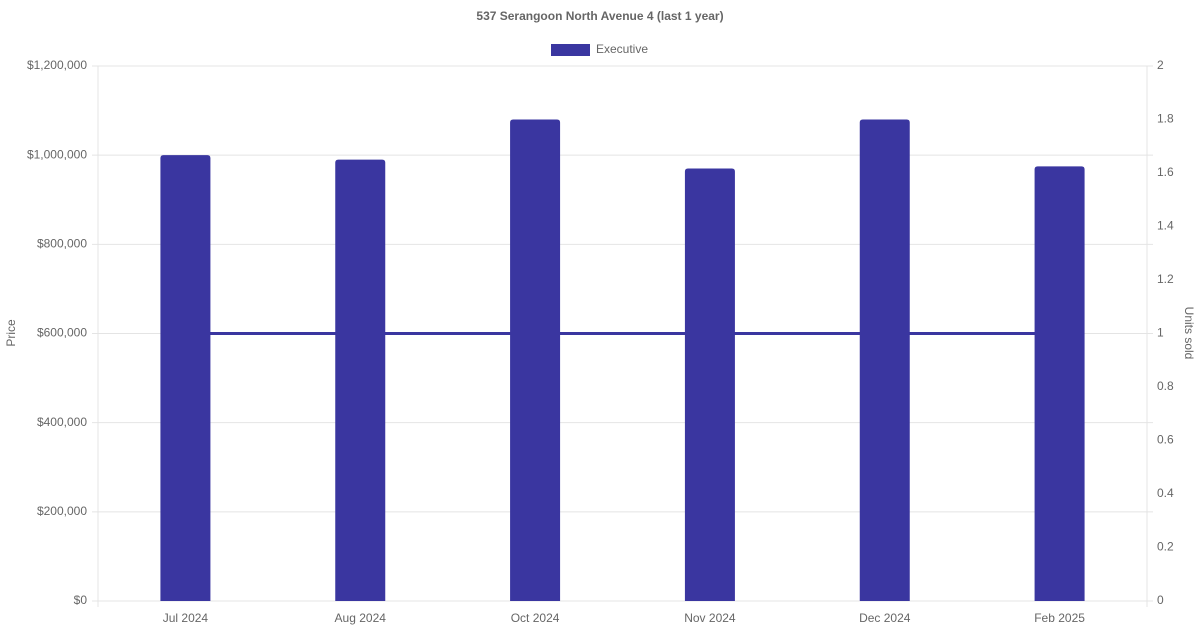 The image size is (1200, 630). Describe the element at coordinates (11, 333) in the screenshot. I see `y-axis-title: Price` at that location.